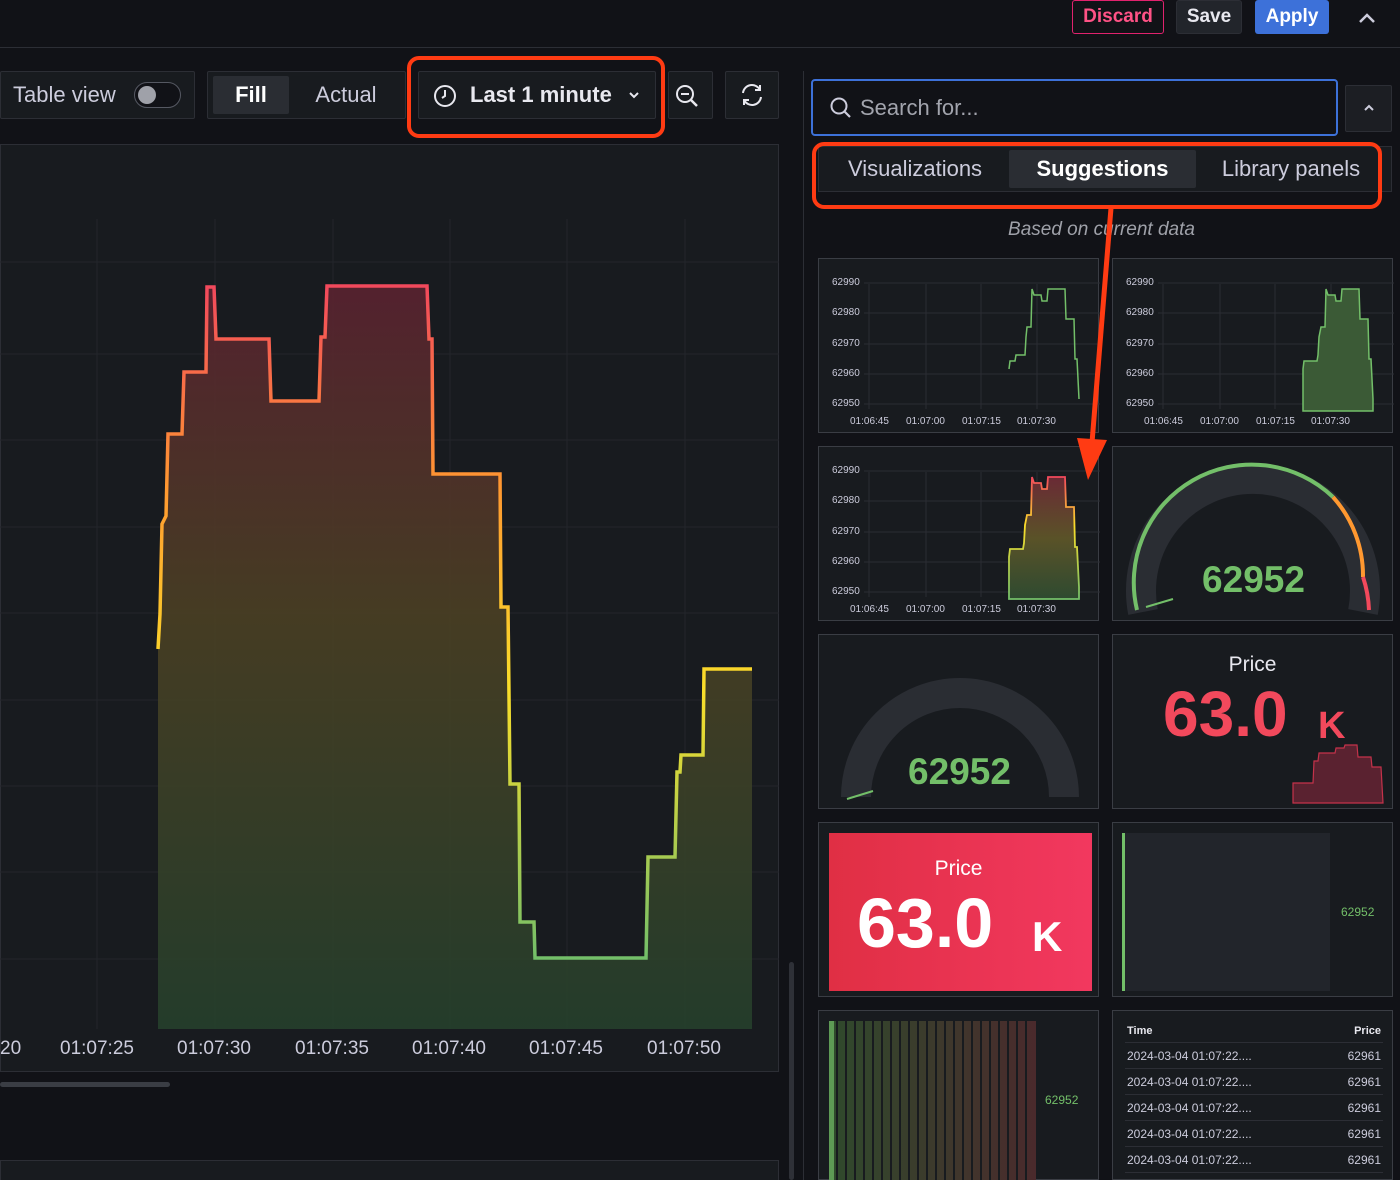 Image resolution: width=1400 pixels, height=1180 pixels. I want to click on bar-track, so click(1226, 912).